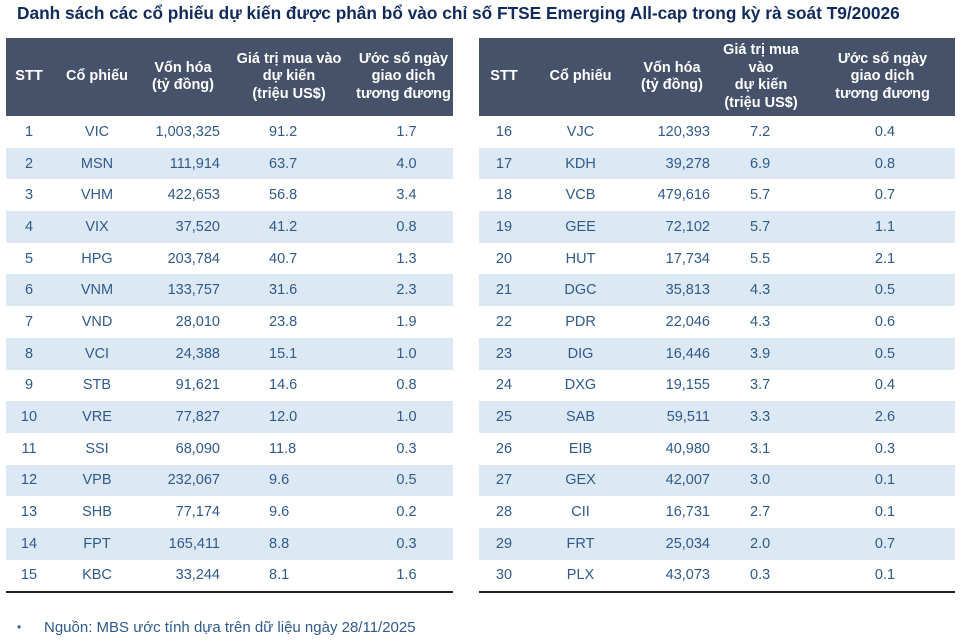 The image size is (961, 640). Describe the element at coordinates (717, 386) in the screenshot. I see `table-row: 24 DXG 19,155 3.7 0.4` at that location.